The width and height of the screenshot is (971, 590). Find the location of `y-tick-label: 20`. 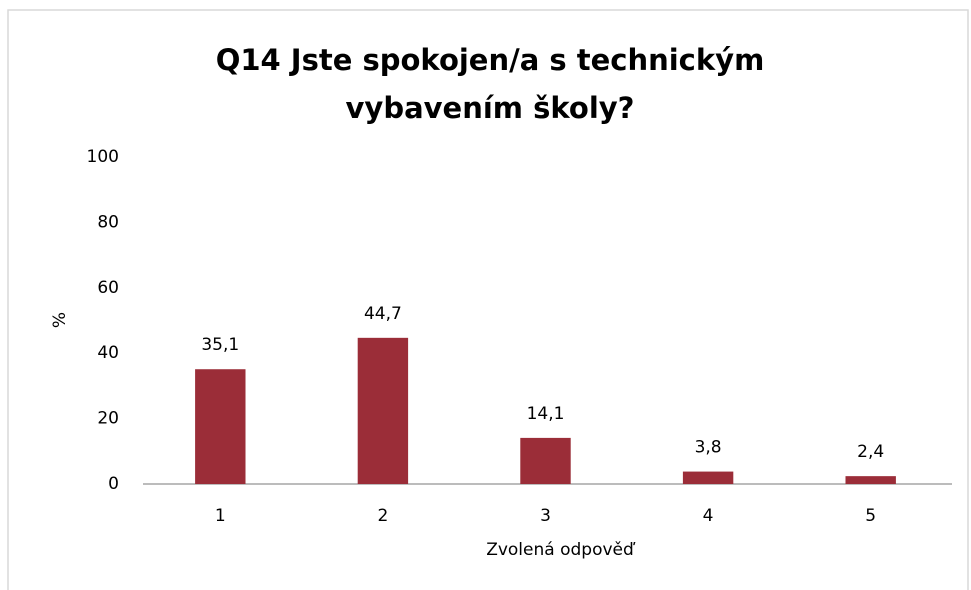

y-tick-label: 20 is located at coordinates (108, 419).